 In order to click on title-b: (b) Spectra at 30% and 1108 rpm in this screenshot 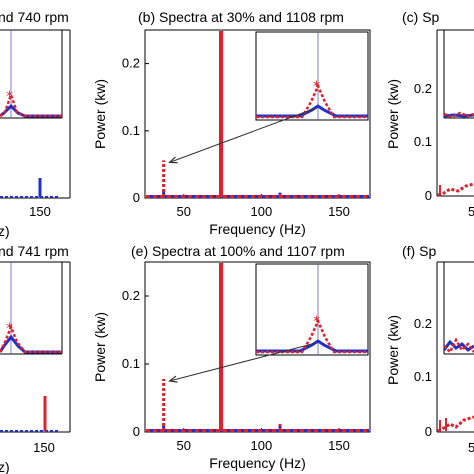, I will do `click(241, 17)`.